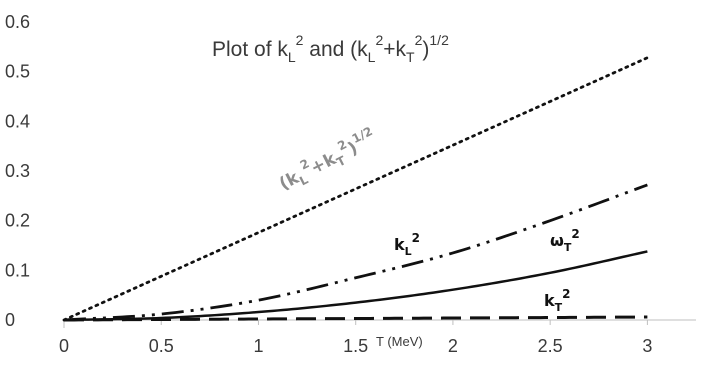 The image size is (708, 367). I want to click on x-tick-labels: 0 0.5 1 1.5 2 2.5 3, so click(355, 338).